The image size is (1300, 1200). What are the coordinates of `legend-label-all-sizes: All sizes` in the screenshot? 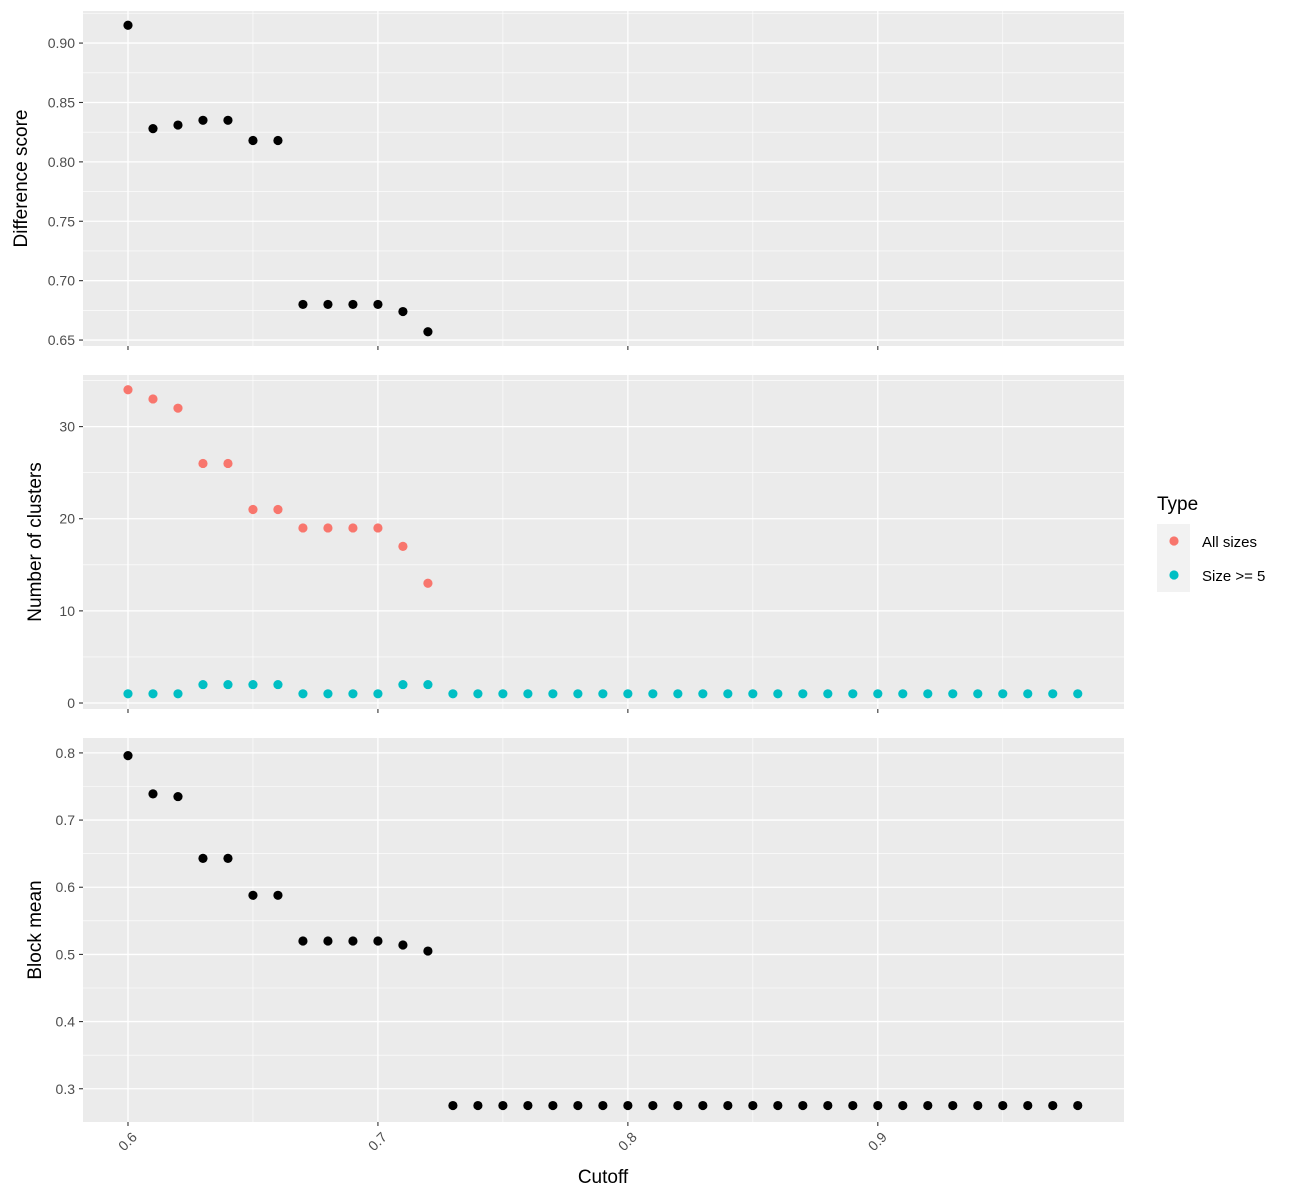 It's located at (1229, 542).